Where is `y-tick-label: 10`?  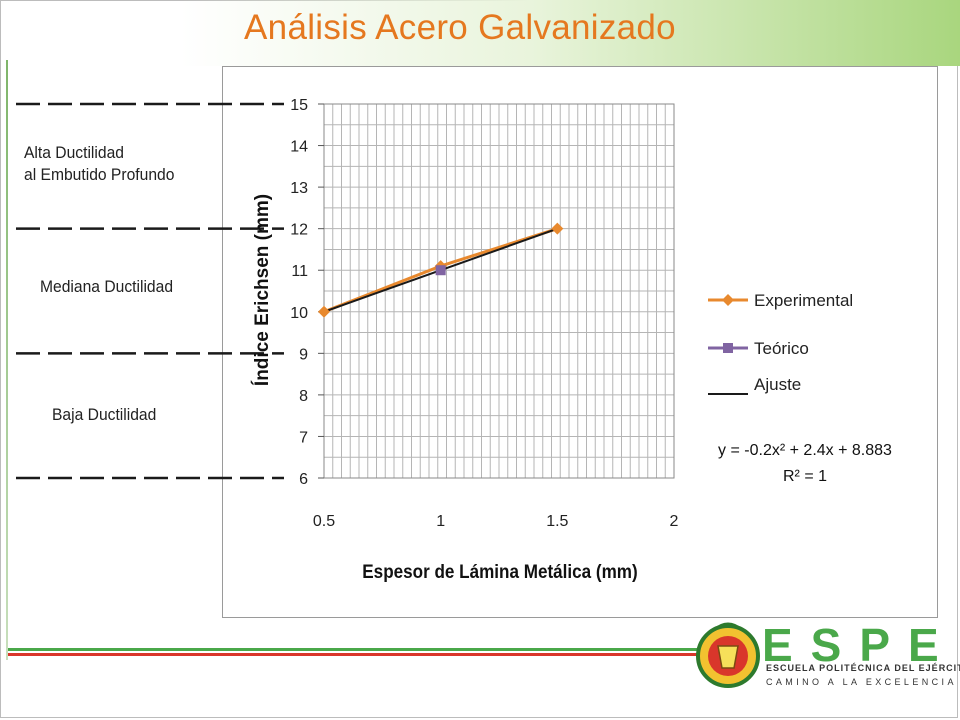
y-tick-label: 10 is located at coordinates (299, 313).